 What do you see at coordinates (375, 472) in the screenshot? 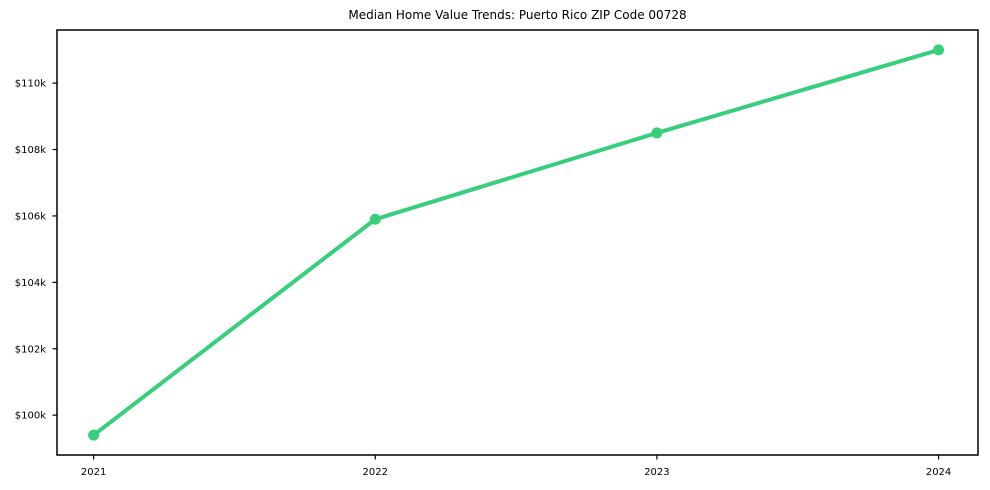
I see `x-tick-label: 2022` at bounding box center [375, 472].